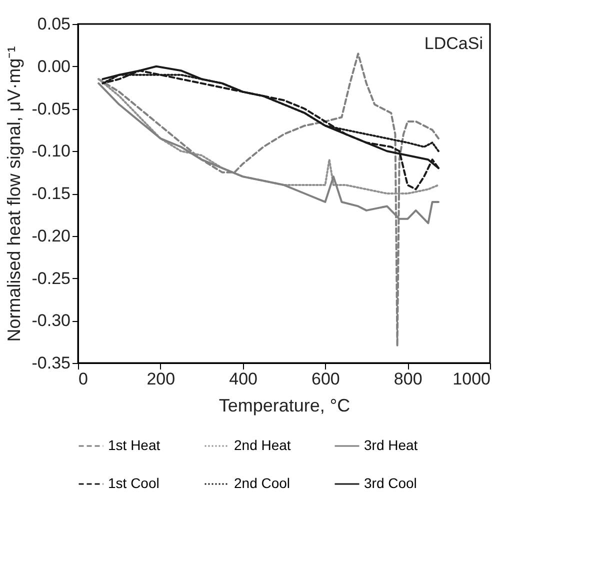  Describe the element at coordinates (51, 193) in the screenshot. I see `y-tick-label: -0.15` at that location.